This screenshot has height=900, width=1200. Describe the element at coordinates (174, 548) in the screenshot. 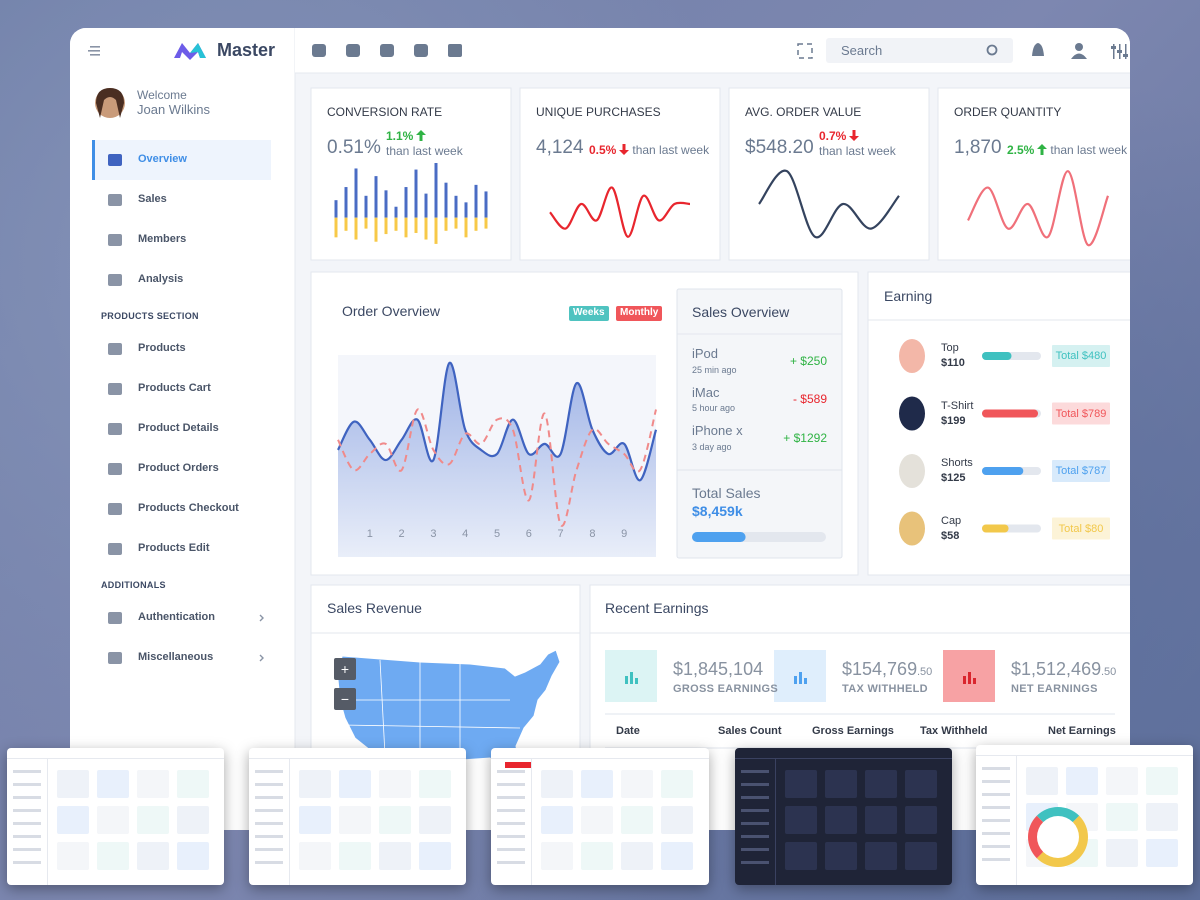

I see `nav-item: Products Edit` at that location.